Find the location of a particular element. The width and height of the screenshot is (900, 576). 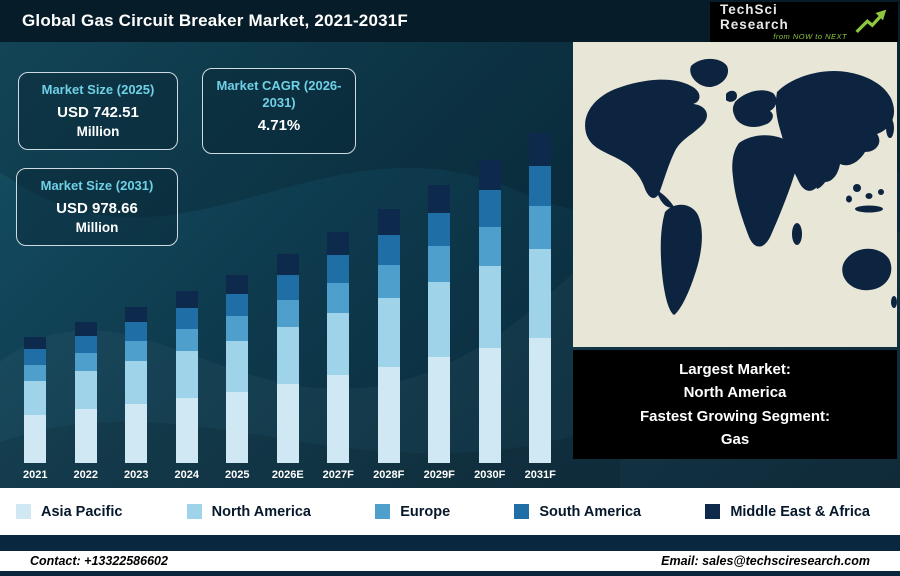

legend-item: South America is located at coordinates (577, 512).